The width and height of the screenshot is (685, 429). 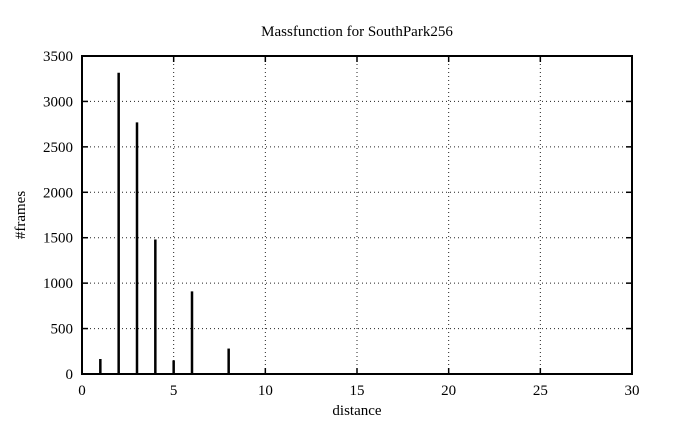 I want to click on y-tick-label: 2000, so click(x=58, y=193).